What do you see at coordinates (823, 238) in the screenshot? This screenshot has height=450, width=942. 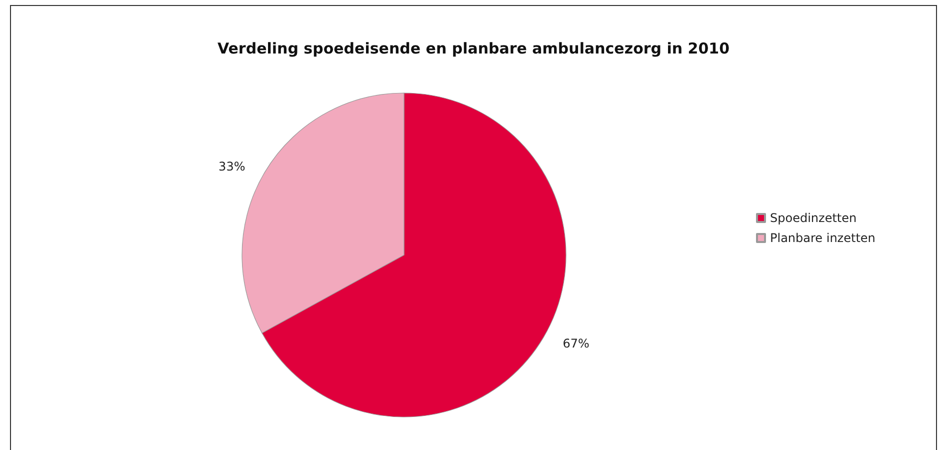 I see `legend-label: Planbare inzetten` at bounding box center [823, 238].